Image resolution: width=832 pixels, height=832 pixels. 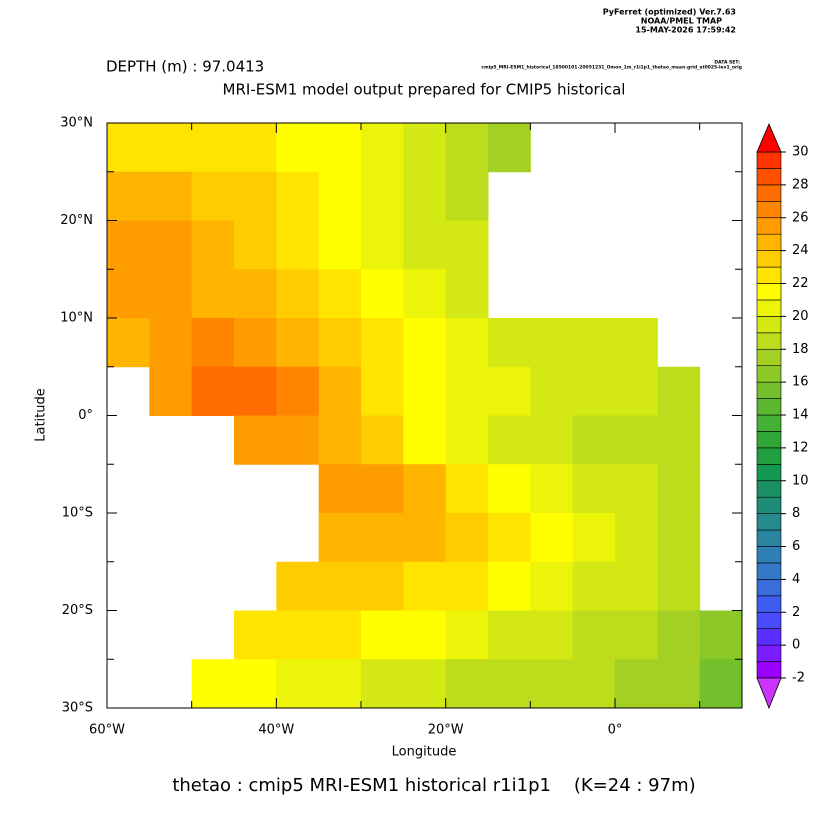 What do you see at coordinates (76, 318) in the screenshot?
I see `y-tick-label: 10°N` at bounding box center [76, 318].